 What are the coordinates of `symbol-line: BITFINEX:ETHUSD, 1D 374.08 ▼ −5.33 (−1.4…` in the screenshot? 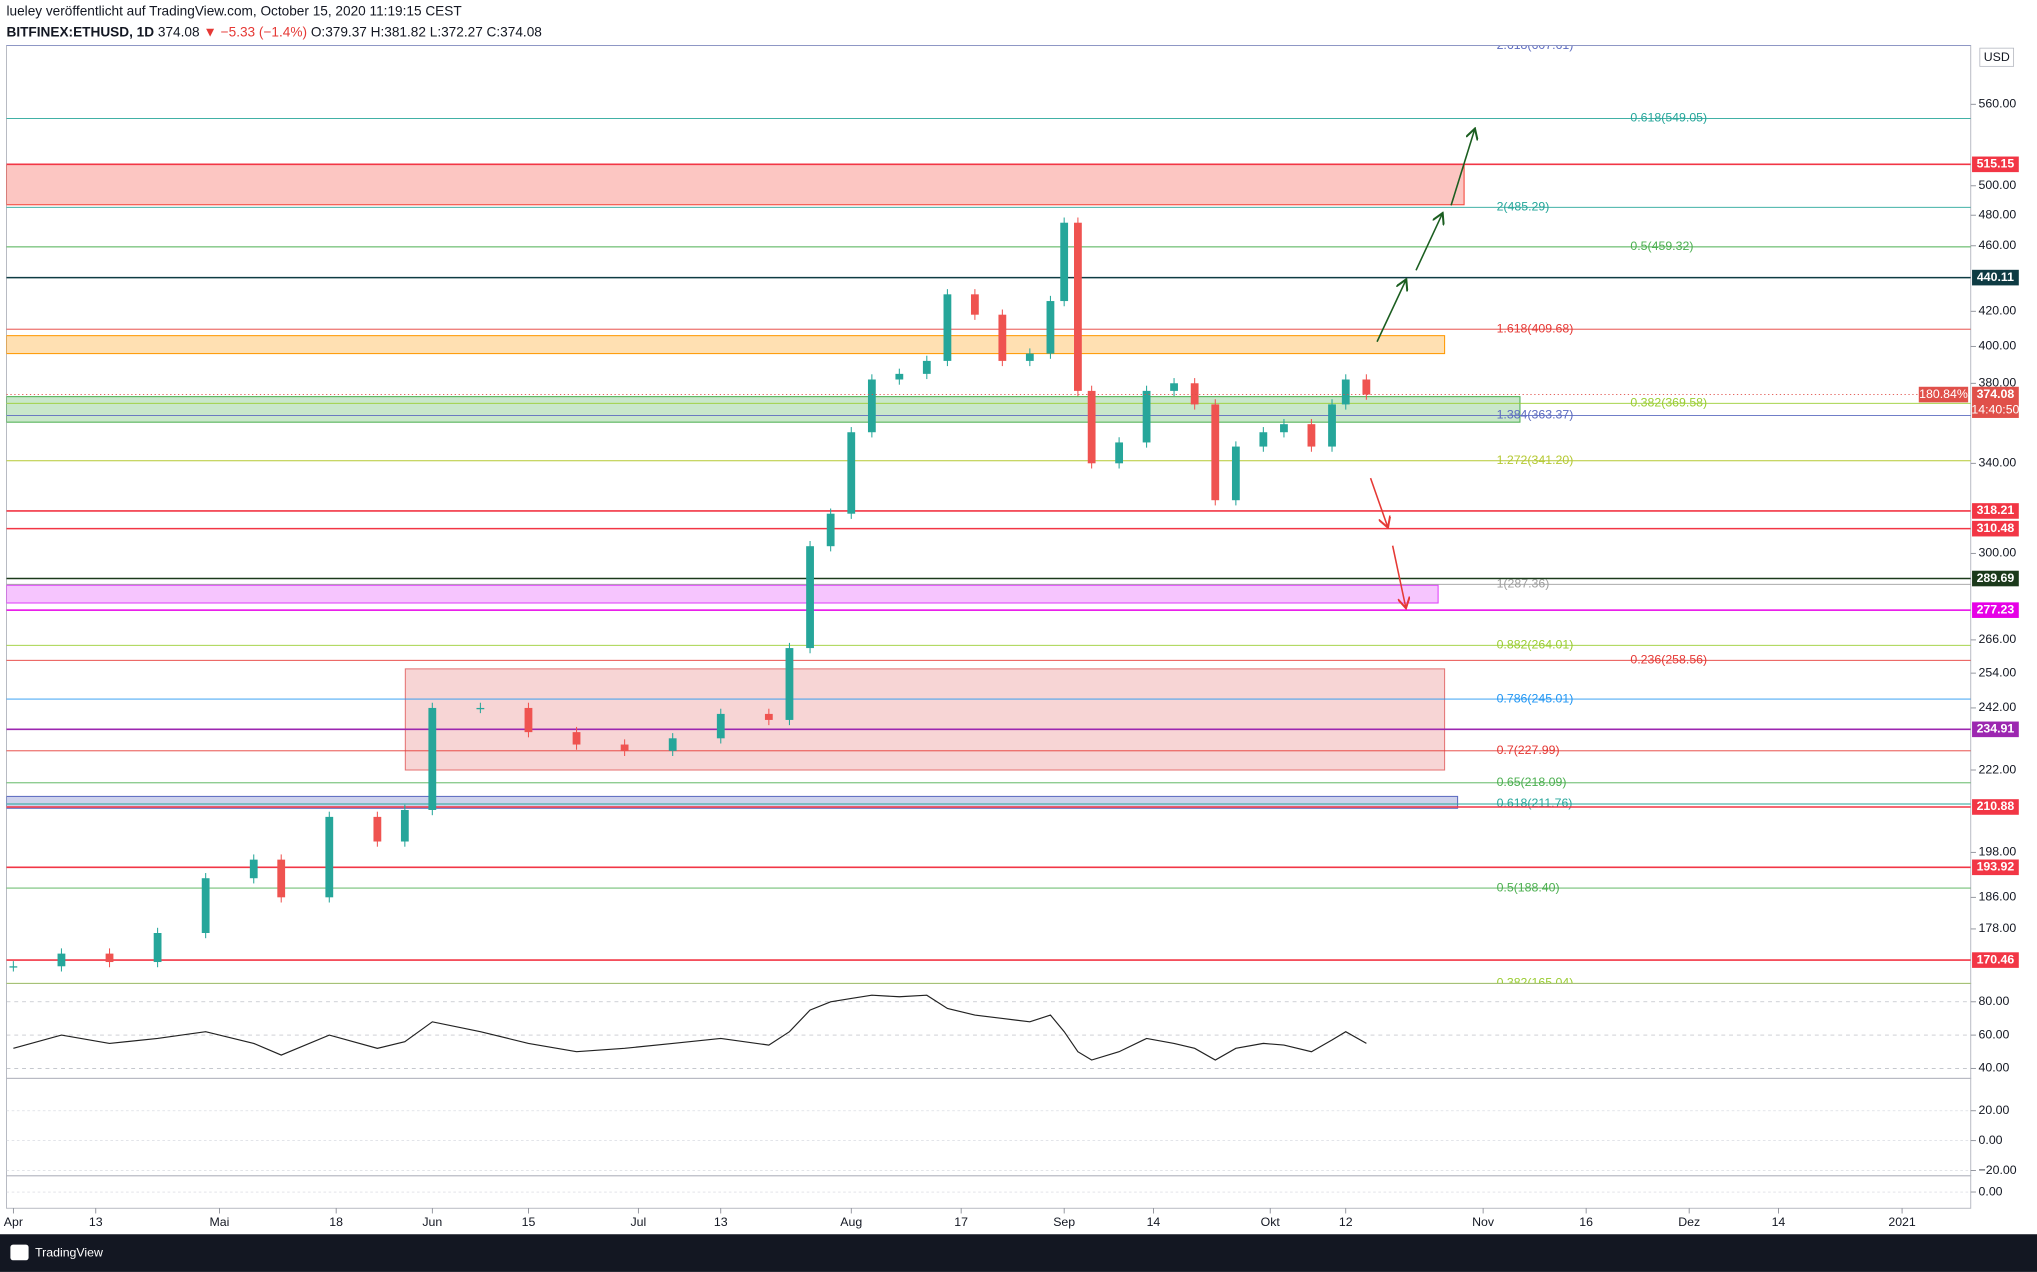 It's located at (273, 31).